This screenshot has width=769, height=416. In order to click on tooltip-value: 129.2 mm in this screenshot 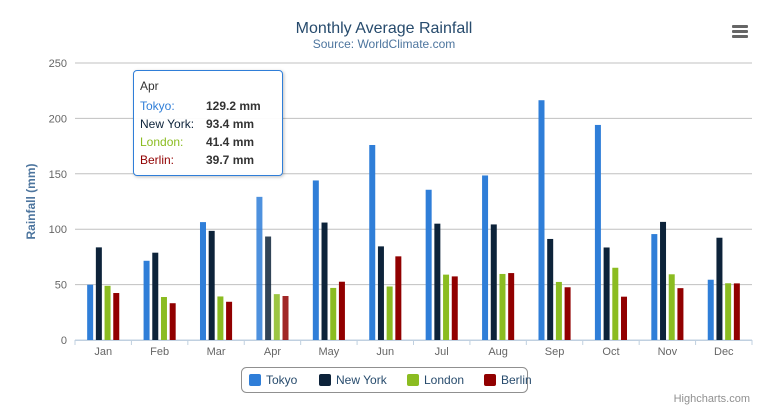, I will do `click(233, 106)`.